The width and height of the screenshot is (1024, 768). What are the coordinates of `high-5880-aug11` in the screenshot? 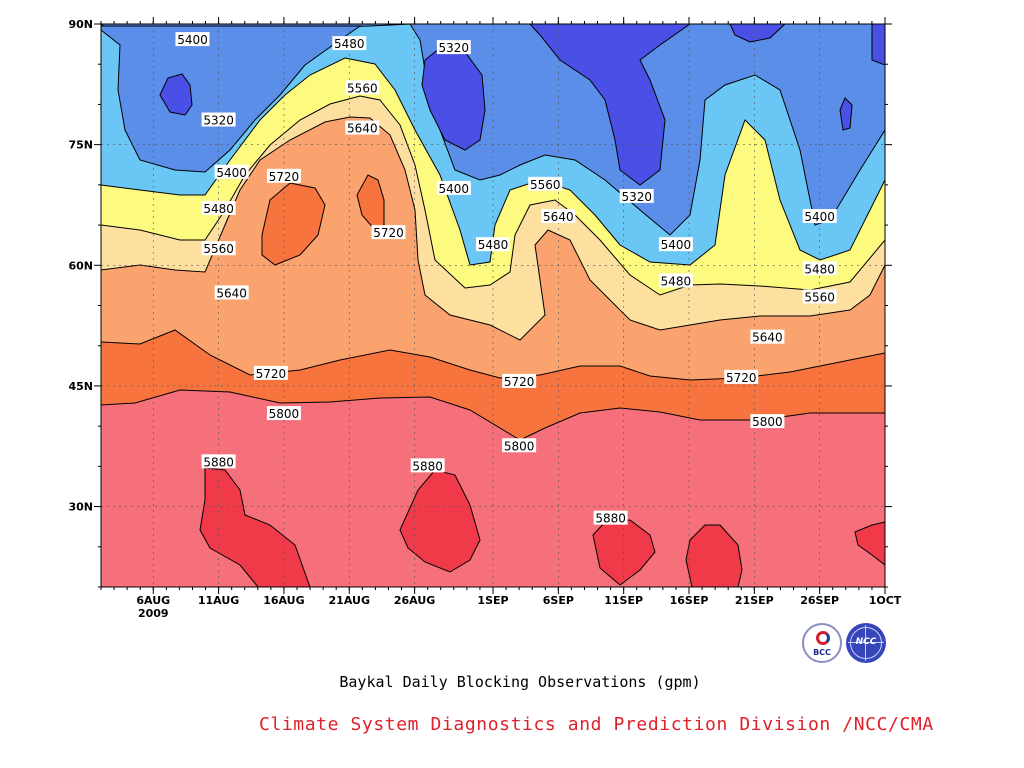 It's located at (255, 527).